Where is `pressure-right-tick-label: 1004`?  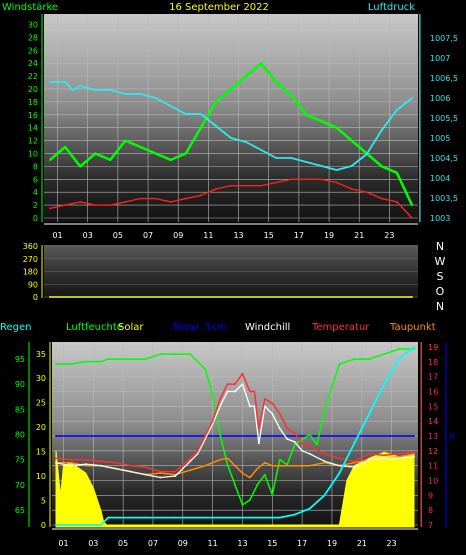
pressure-right-tick-label: 1004 is located at coordinates (440, 178).